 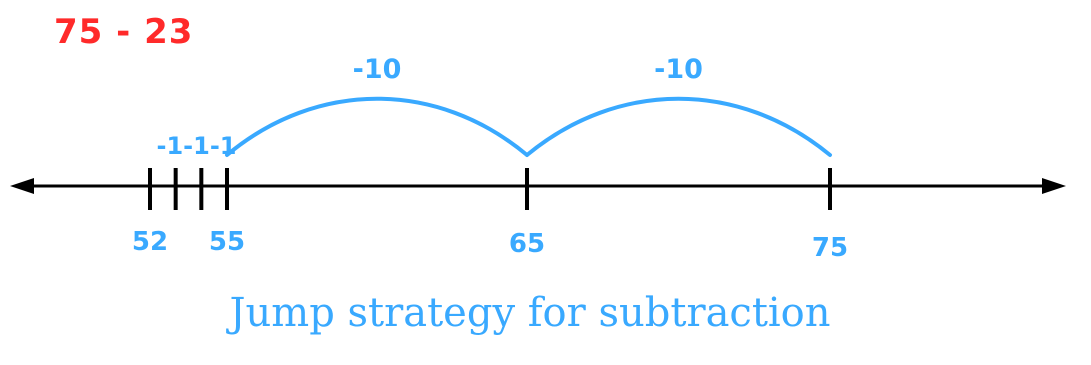 I want to click on caption: Jump strategy for subtraction, so click(x=530, y=313).